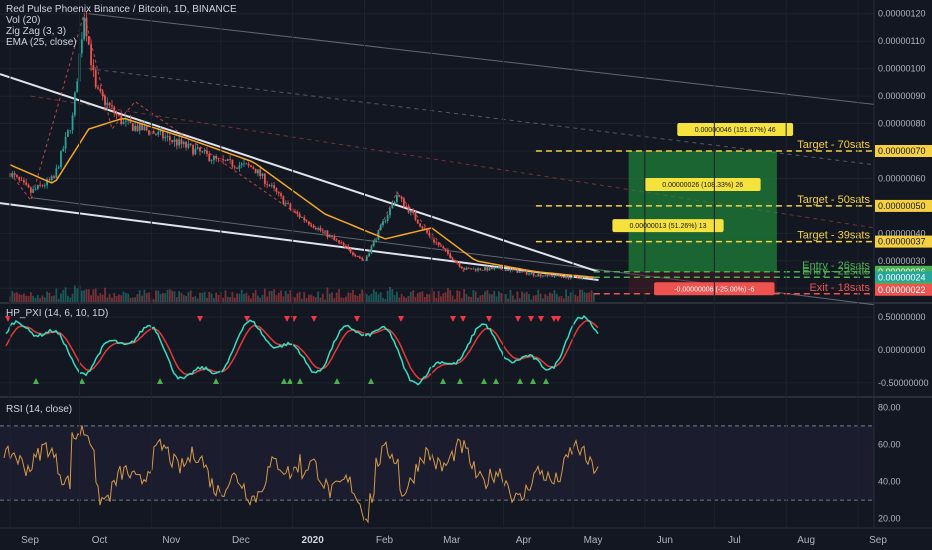 The width and height of the screenshot is (932, 550). I want to click on channel-top-line, so click(481, 59).